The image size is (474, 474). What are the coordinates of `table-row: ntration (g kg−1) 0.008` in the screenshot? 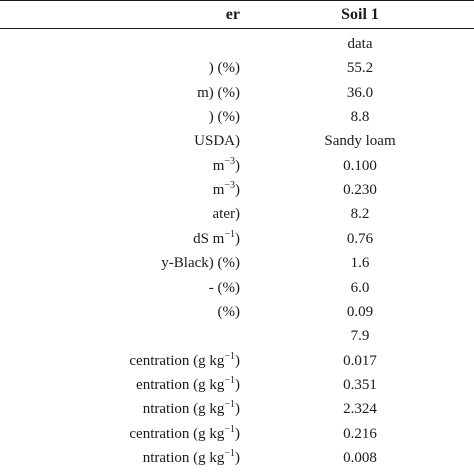 It's located at (237, 458).